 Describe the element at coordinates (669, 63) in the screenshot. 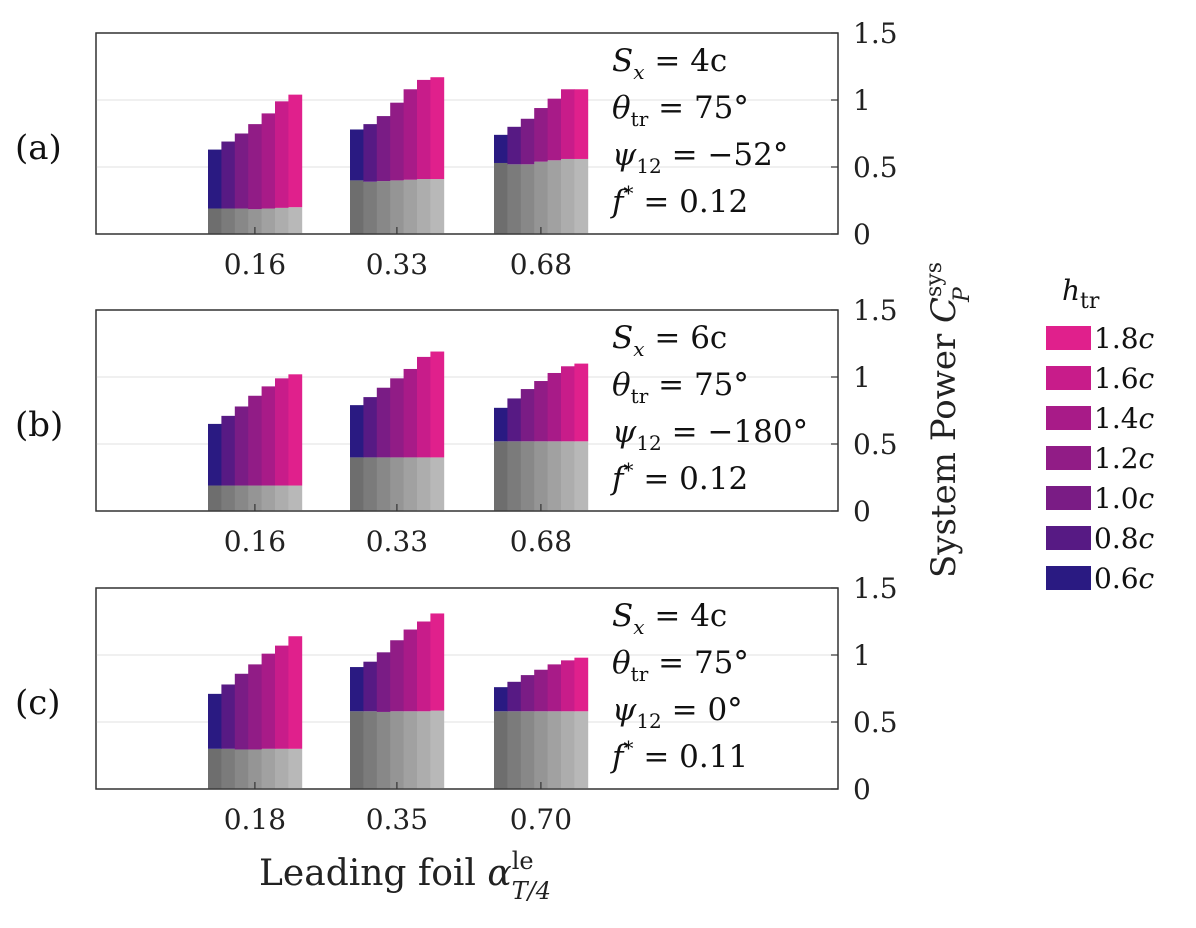

I see `annotation-line: Sx = 4c` at that location.